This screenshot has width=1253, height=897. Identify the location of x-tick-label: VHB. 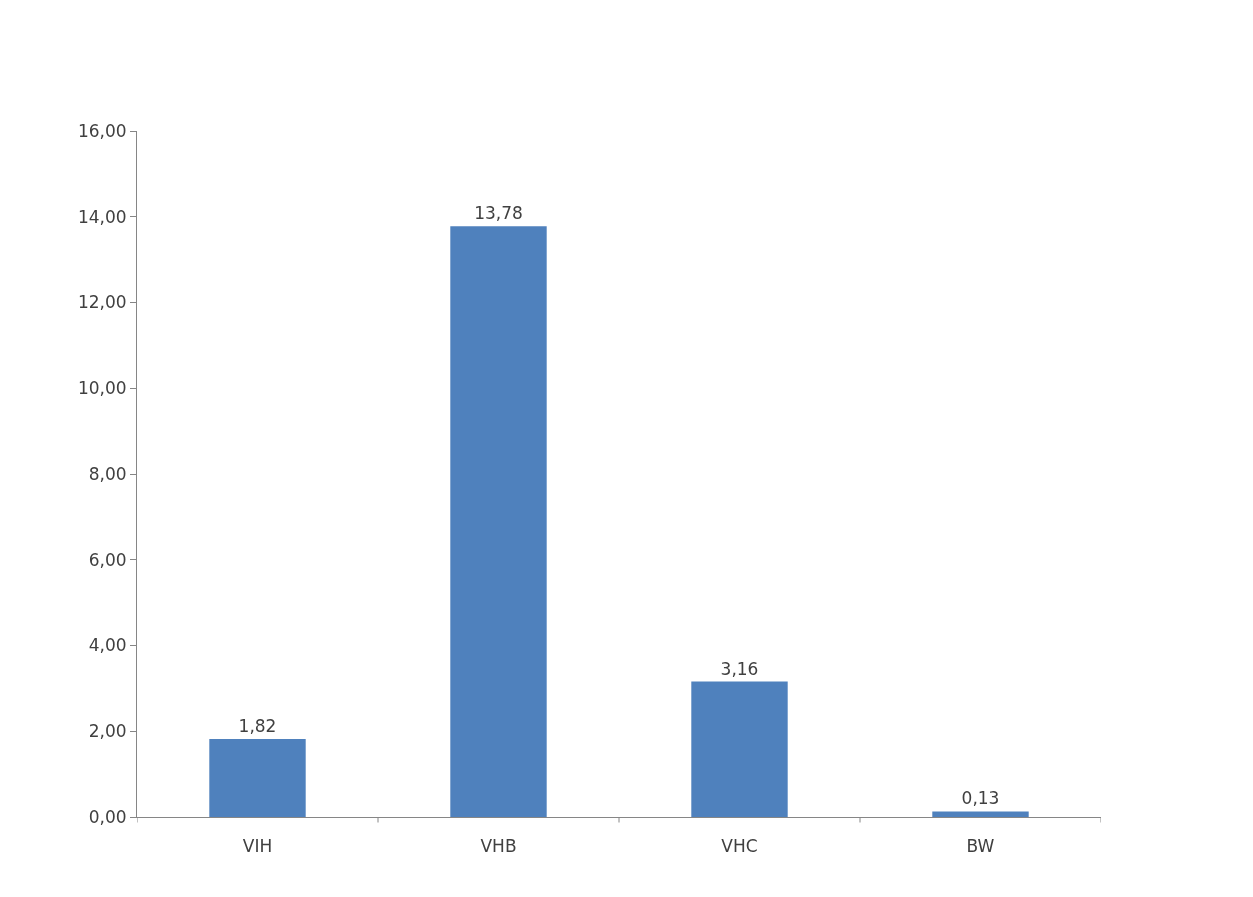
(498, 846).